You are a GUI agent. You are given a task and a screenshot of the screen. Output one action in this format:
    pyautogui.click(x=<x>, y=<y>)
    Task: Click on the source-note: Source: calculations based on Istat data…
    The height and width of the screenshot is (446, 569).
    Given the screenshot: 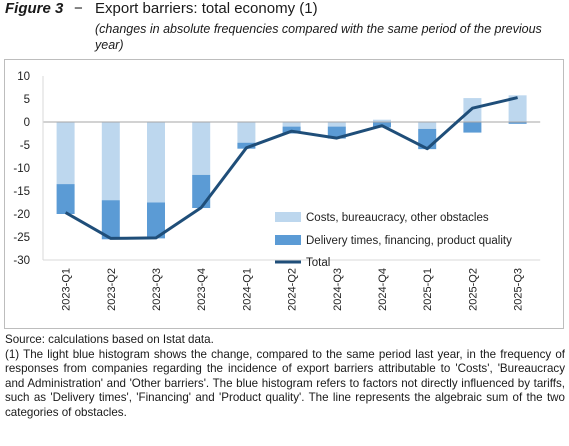 What is the action you would take?
    pyautogui.click(x=109, y=339)
    